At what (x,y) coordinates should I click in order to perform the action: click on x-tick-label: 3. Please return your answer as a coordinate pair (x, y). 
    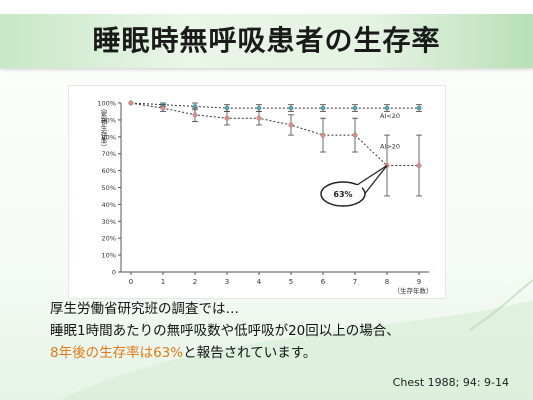
    Looking at the image, I should click on (227, 282).